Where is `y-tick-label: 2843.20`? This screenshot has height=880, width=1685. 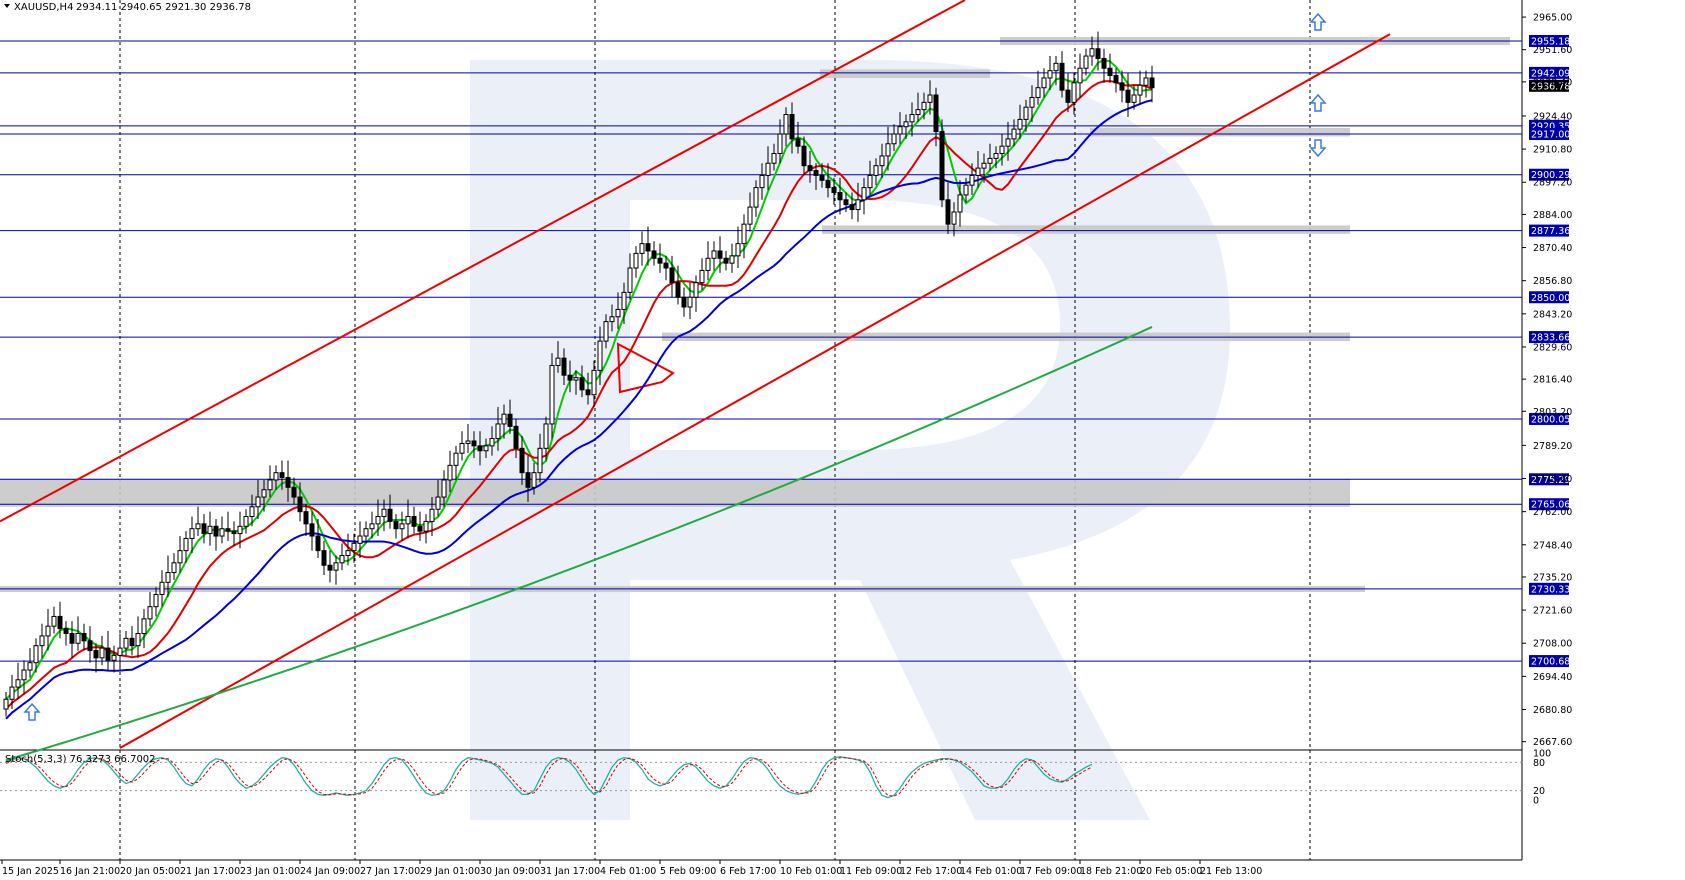
y-tick-label: 2843.20 is located at coordinates (1552, 314).